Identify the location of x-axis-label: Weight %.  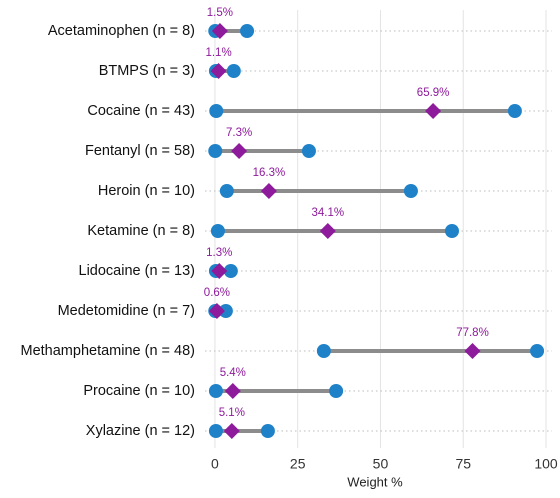
(375, 481).